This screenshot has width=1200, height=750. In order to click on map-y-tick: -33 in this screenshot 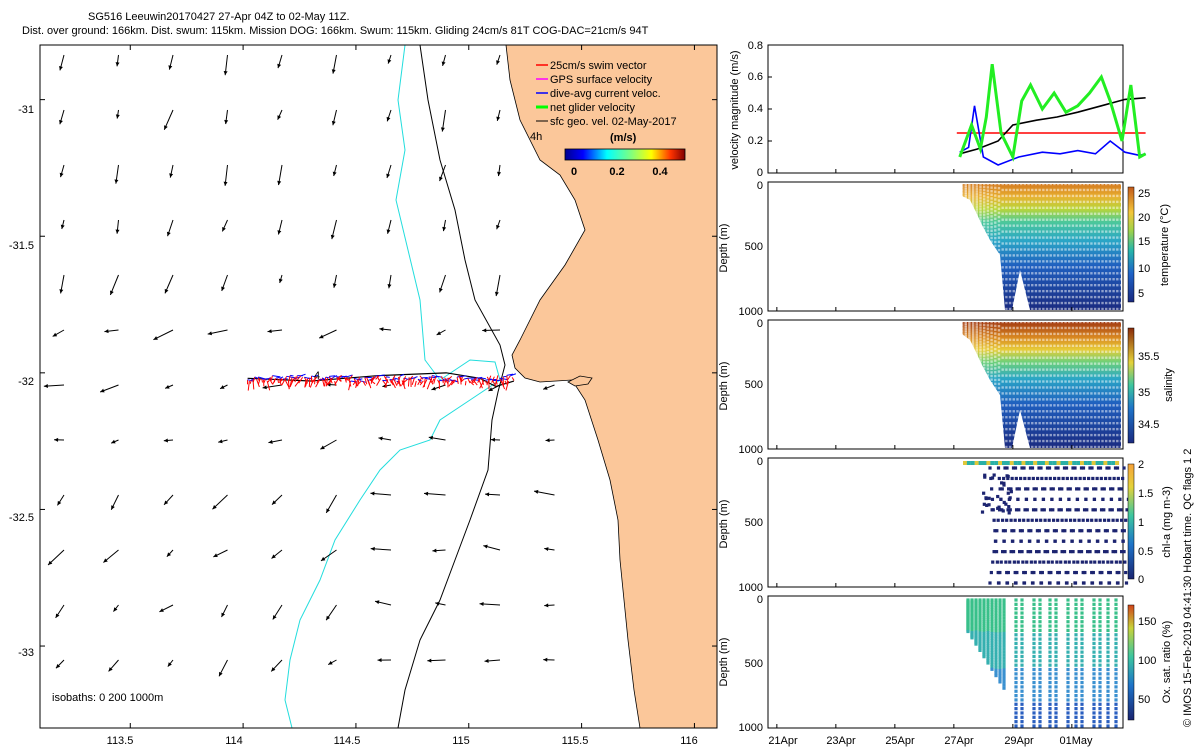, I will do `click(26, 653)`.